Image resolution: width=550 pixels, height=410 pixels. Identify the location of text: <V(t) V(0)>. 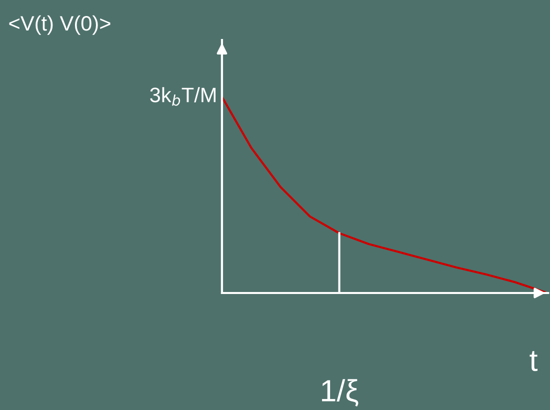
(59, 25).